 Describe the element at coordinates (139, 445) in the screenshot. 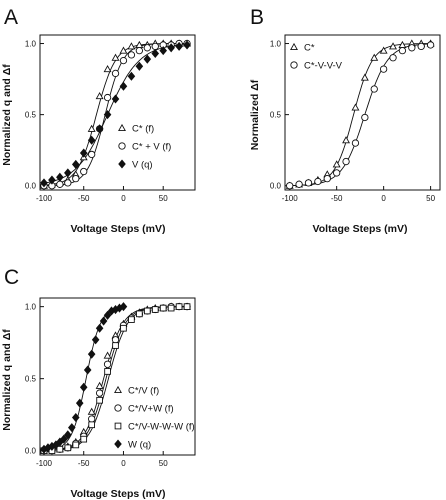

I see `legend-label: W (q)` at that location.